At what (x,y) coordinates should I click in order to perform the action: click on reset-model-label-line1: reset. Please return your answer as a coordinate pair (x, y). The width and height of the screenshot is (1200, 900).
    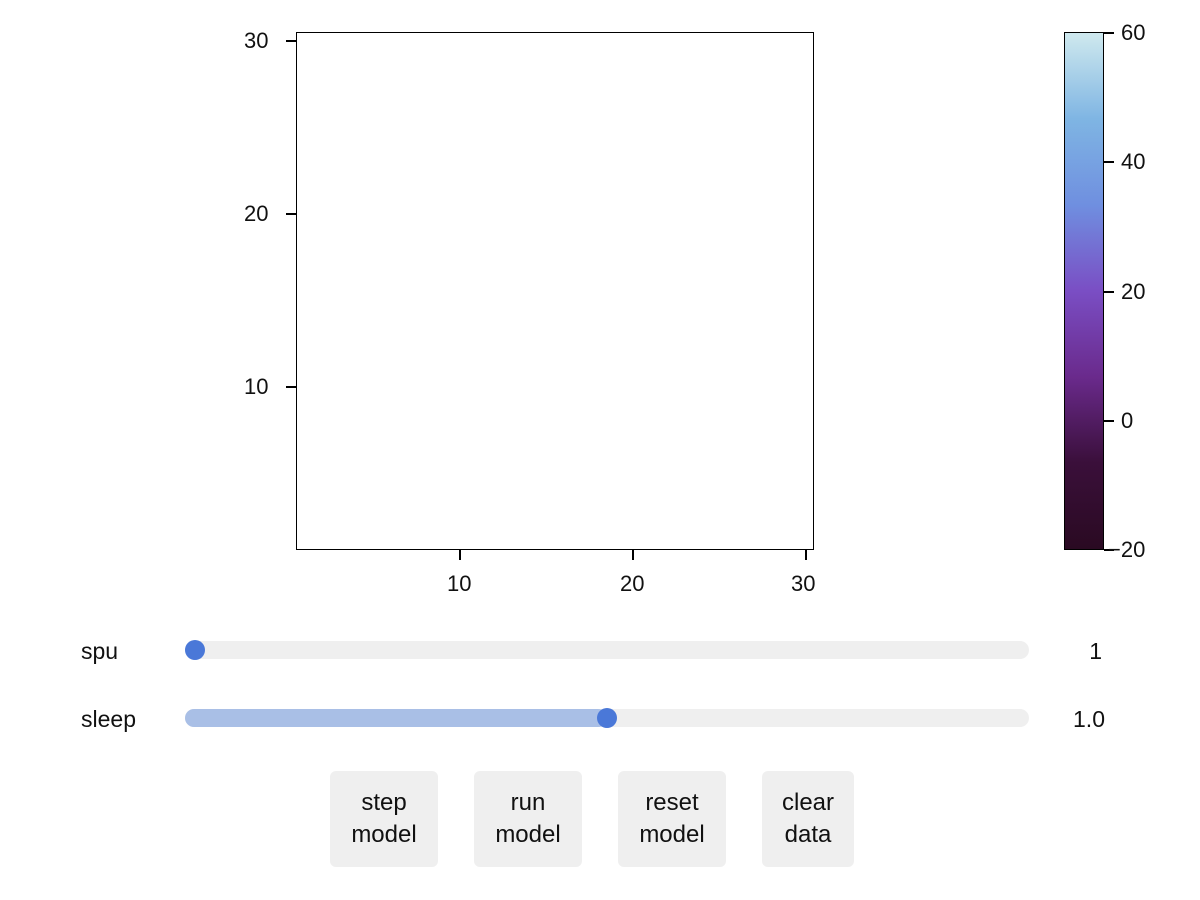
    Looking at the image, I should click on (672, 802).